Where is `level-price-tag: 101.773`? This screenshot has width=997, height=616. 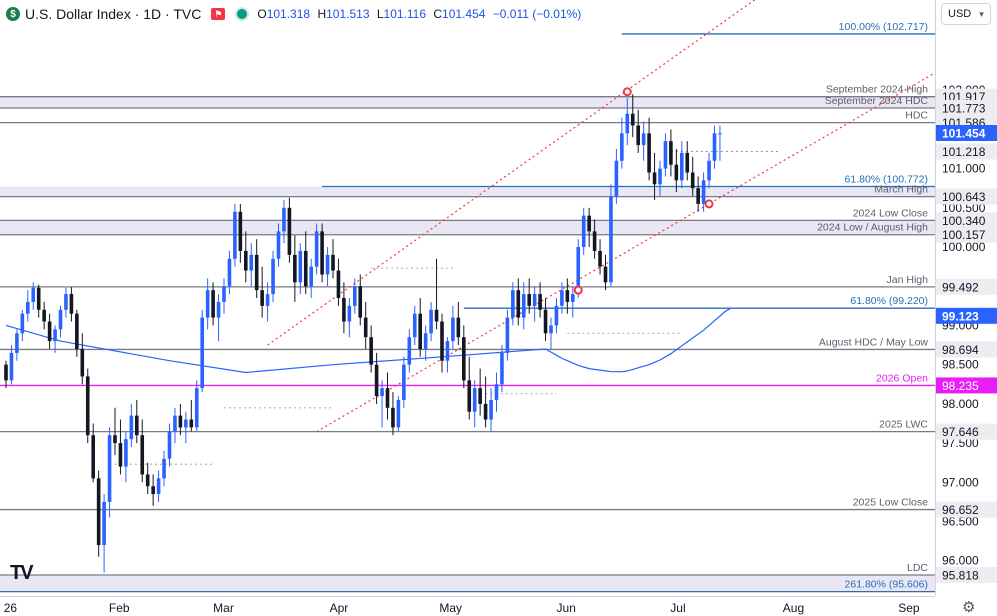
level-price-tag: 101.773 is located at coordinates (964, 108).